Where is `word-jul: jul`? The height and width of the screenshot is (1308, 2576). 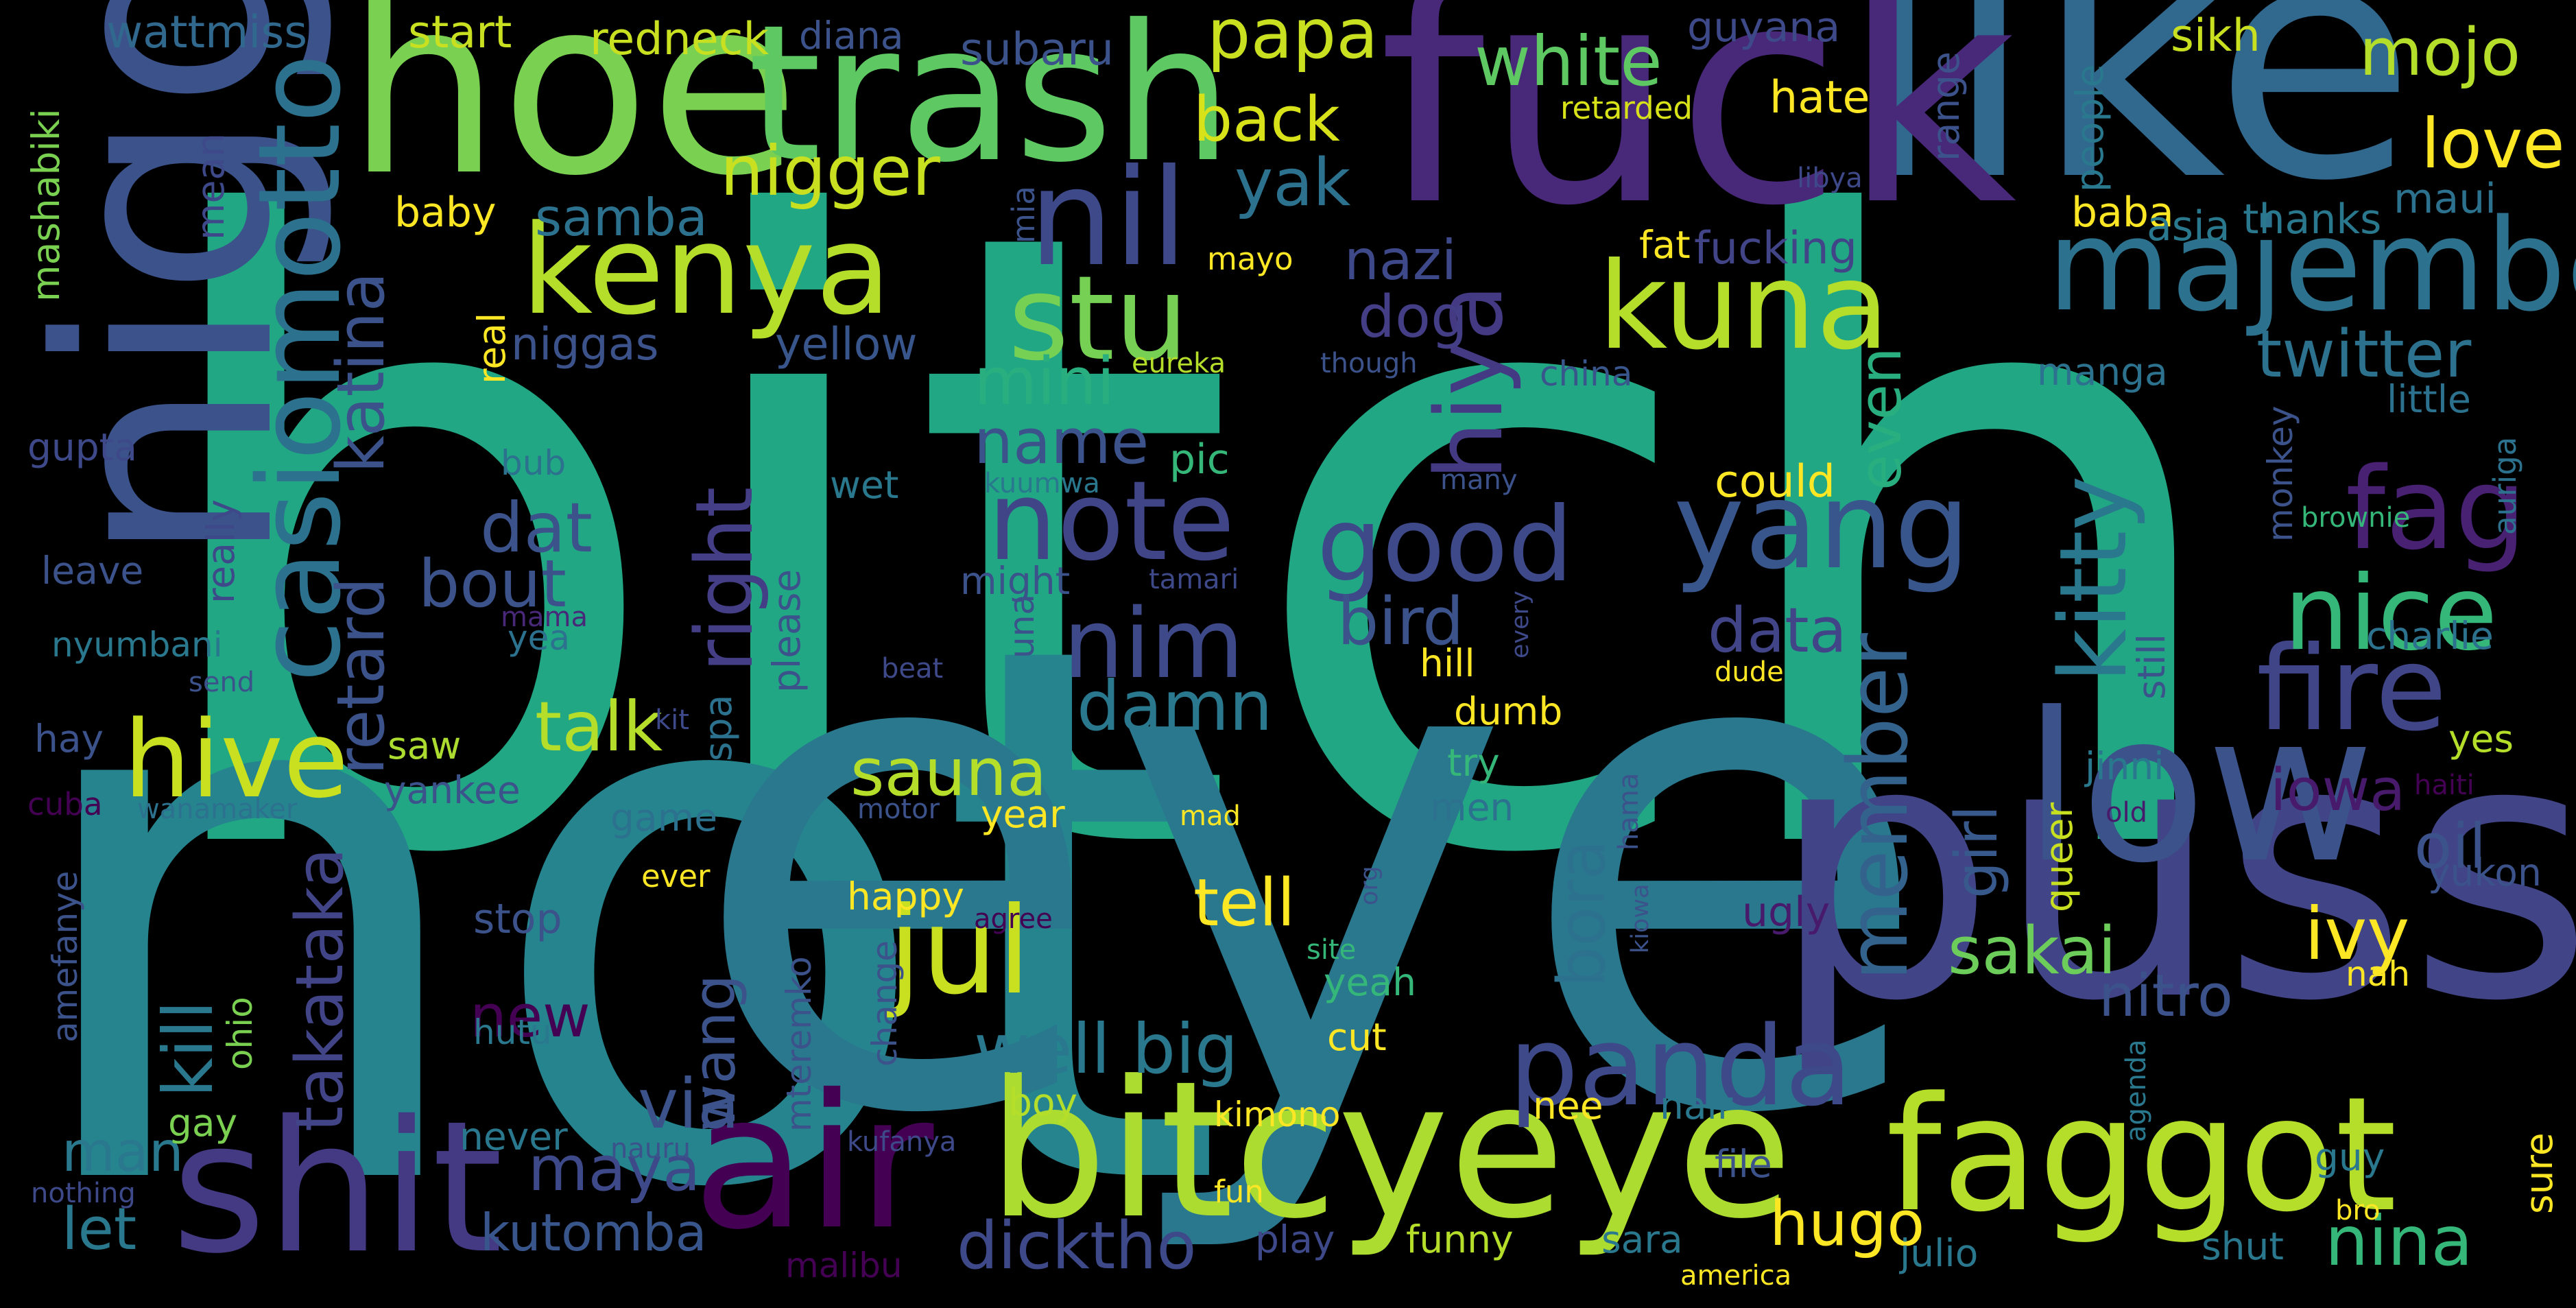
word-jul: jul is located at coordinates (960, 951).